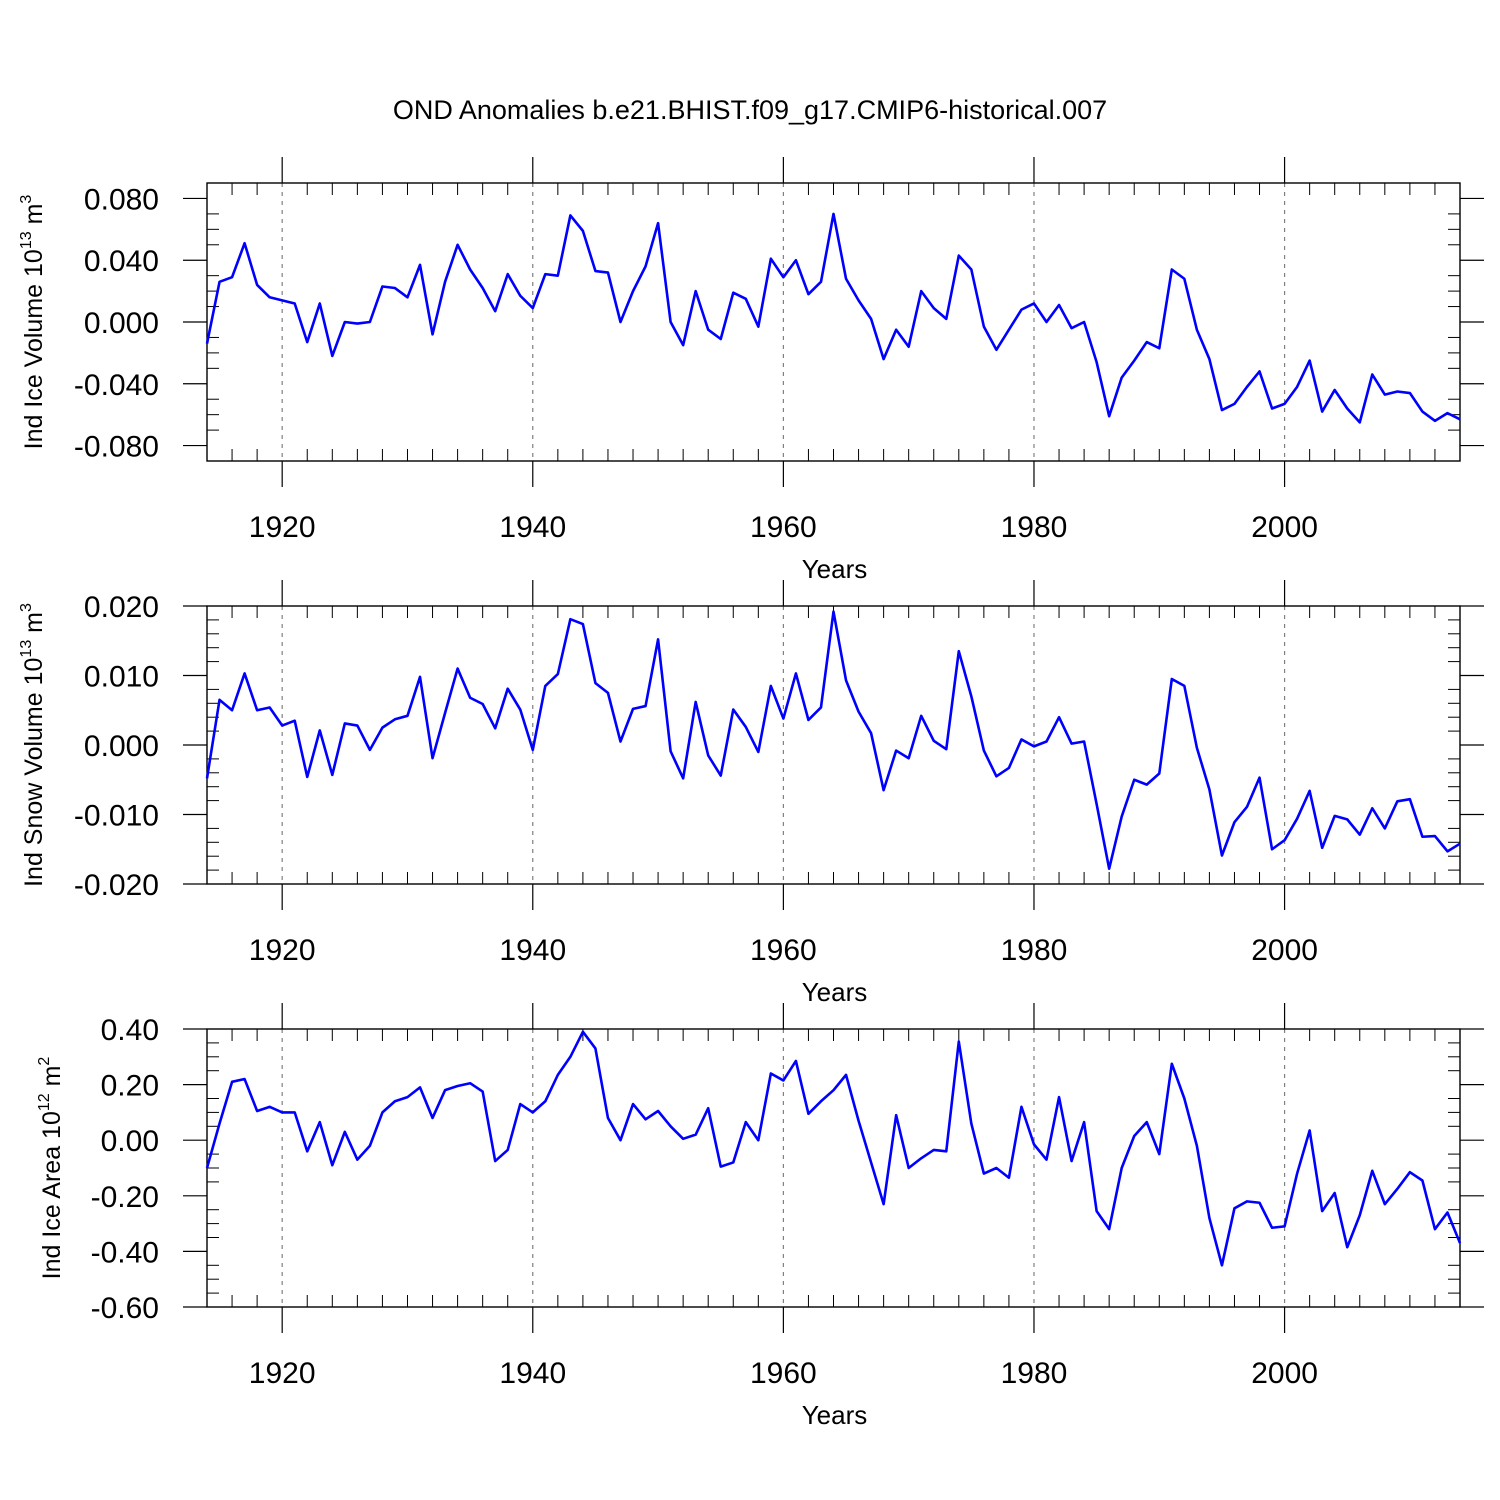  What do you see at coordinates (833, 318) in the screenshot?
I see `series-line-ice-volume` at bounding box center [833, 318].